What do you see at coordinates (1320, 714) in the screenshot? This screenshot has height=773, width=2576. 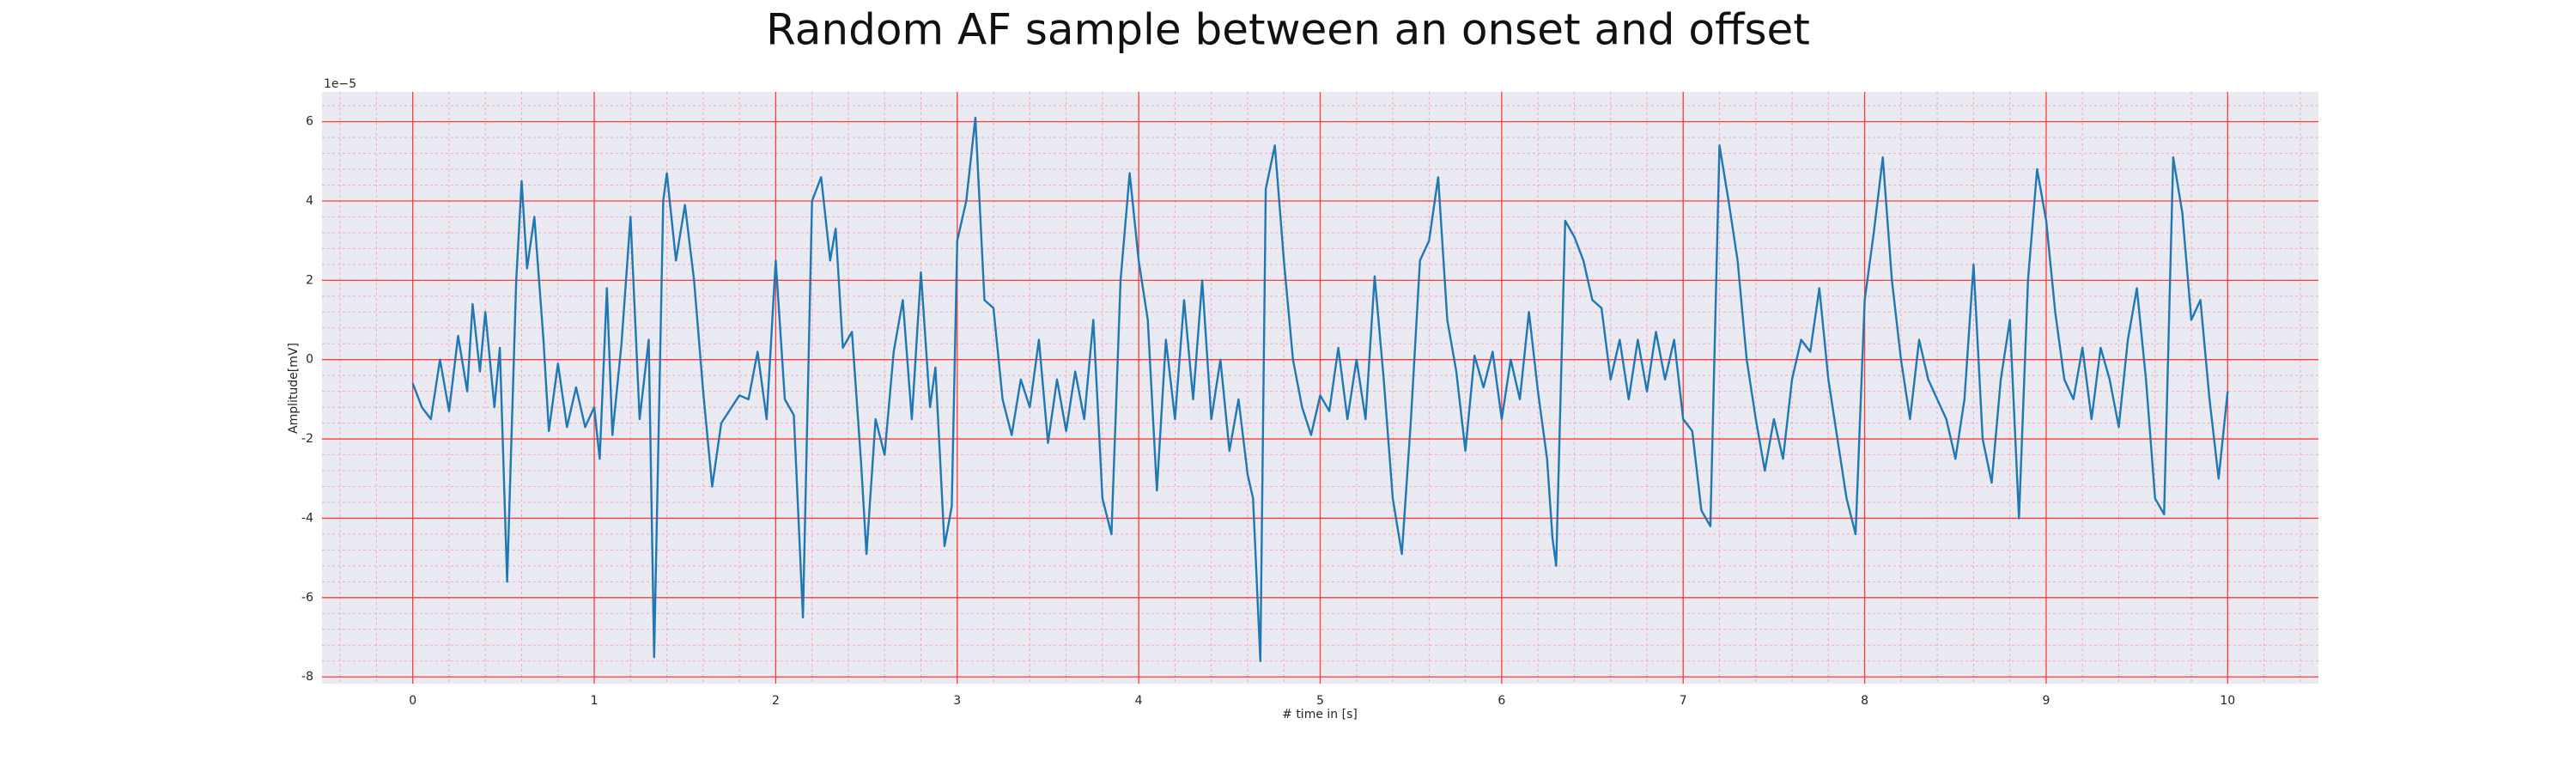 I see `x-axis-label: # time in [s]` at bounding box center [1320, 714].